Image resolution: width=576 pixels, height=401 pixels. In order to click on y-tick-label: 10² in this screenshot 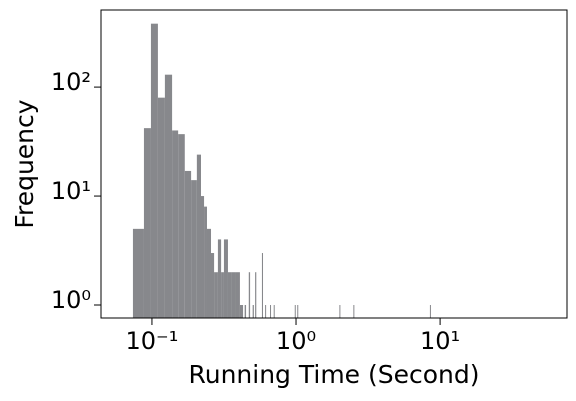, I will do `click(71, 82)`.